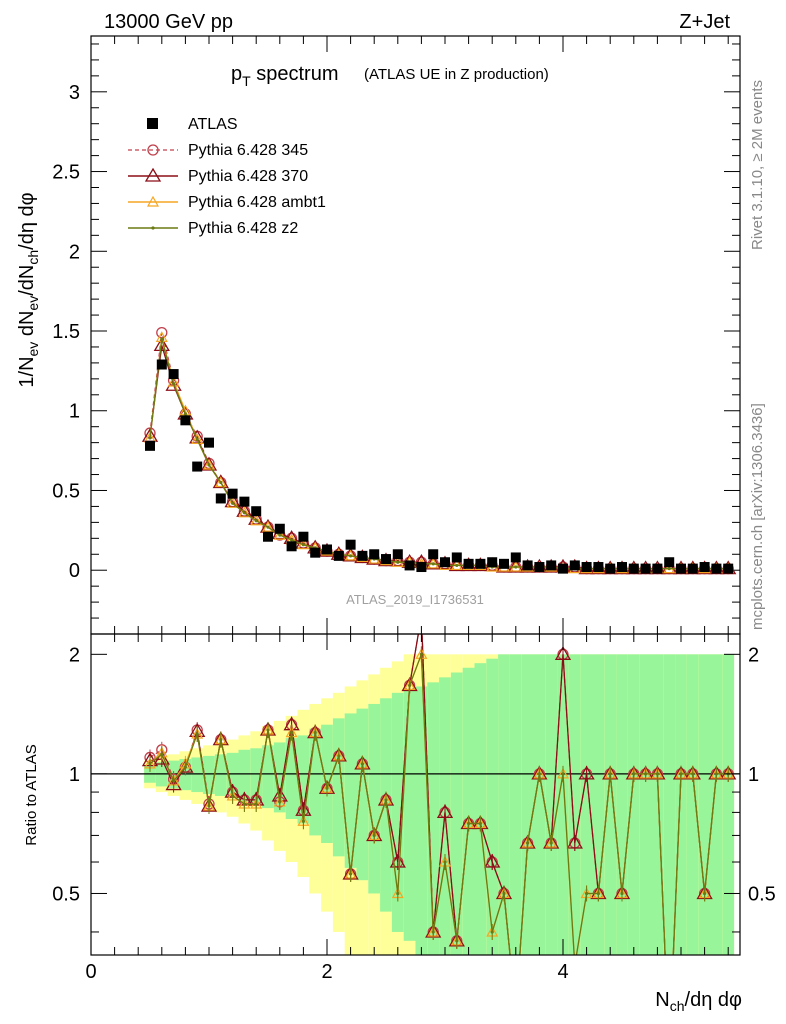  I want to click on legend-label-345: Pythia 6.428 345, so click(248, 150).